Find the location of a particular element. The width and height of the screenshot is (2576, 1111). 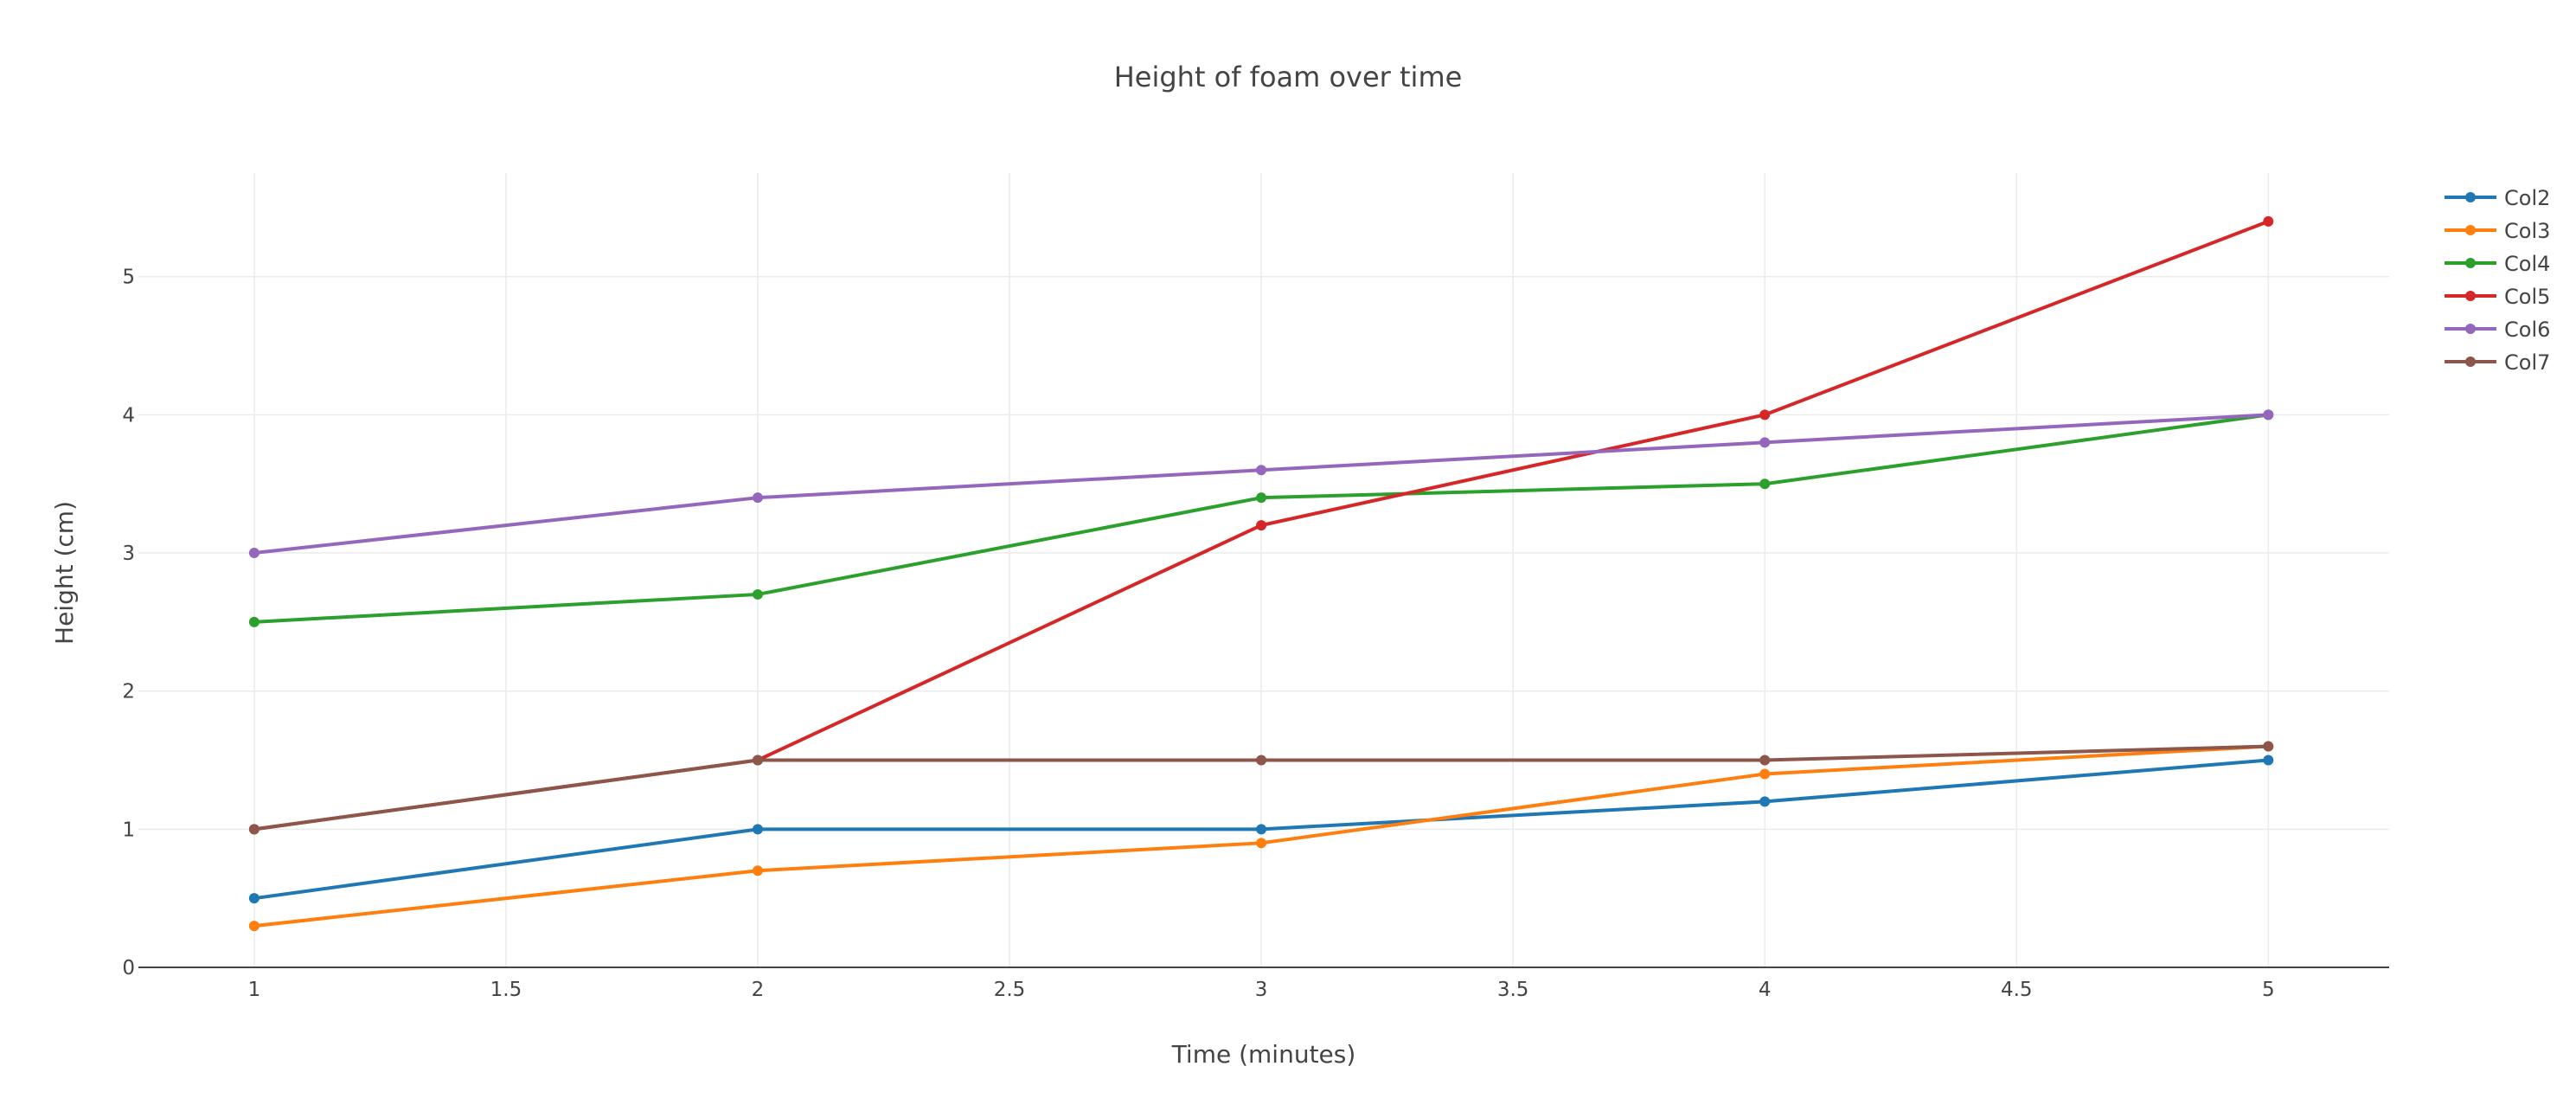

x-tick-label: 3 is located at coordinates (1261, 990).